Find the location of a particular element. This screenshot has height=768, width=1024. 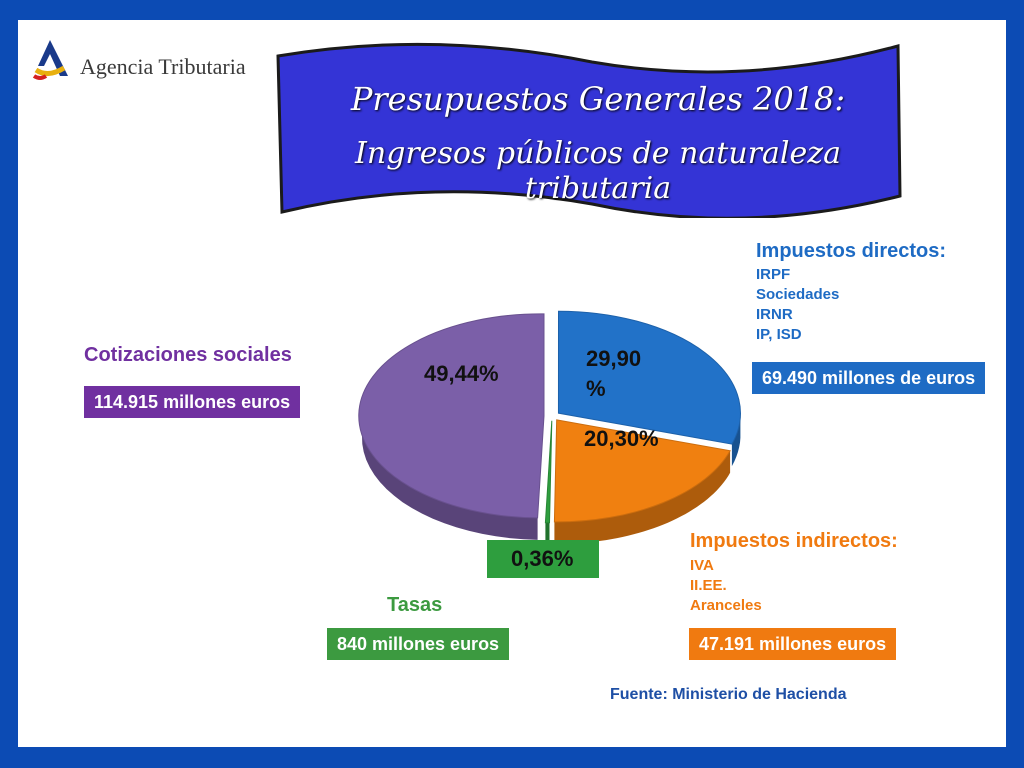

directos-item: Sociedades is located at coordinates (798, 294).